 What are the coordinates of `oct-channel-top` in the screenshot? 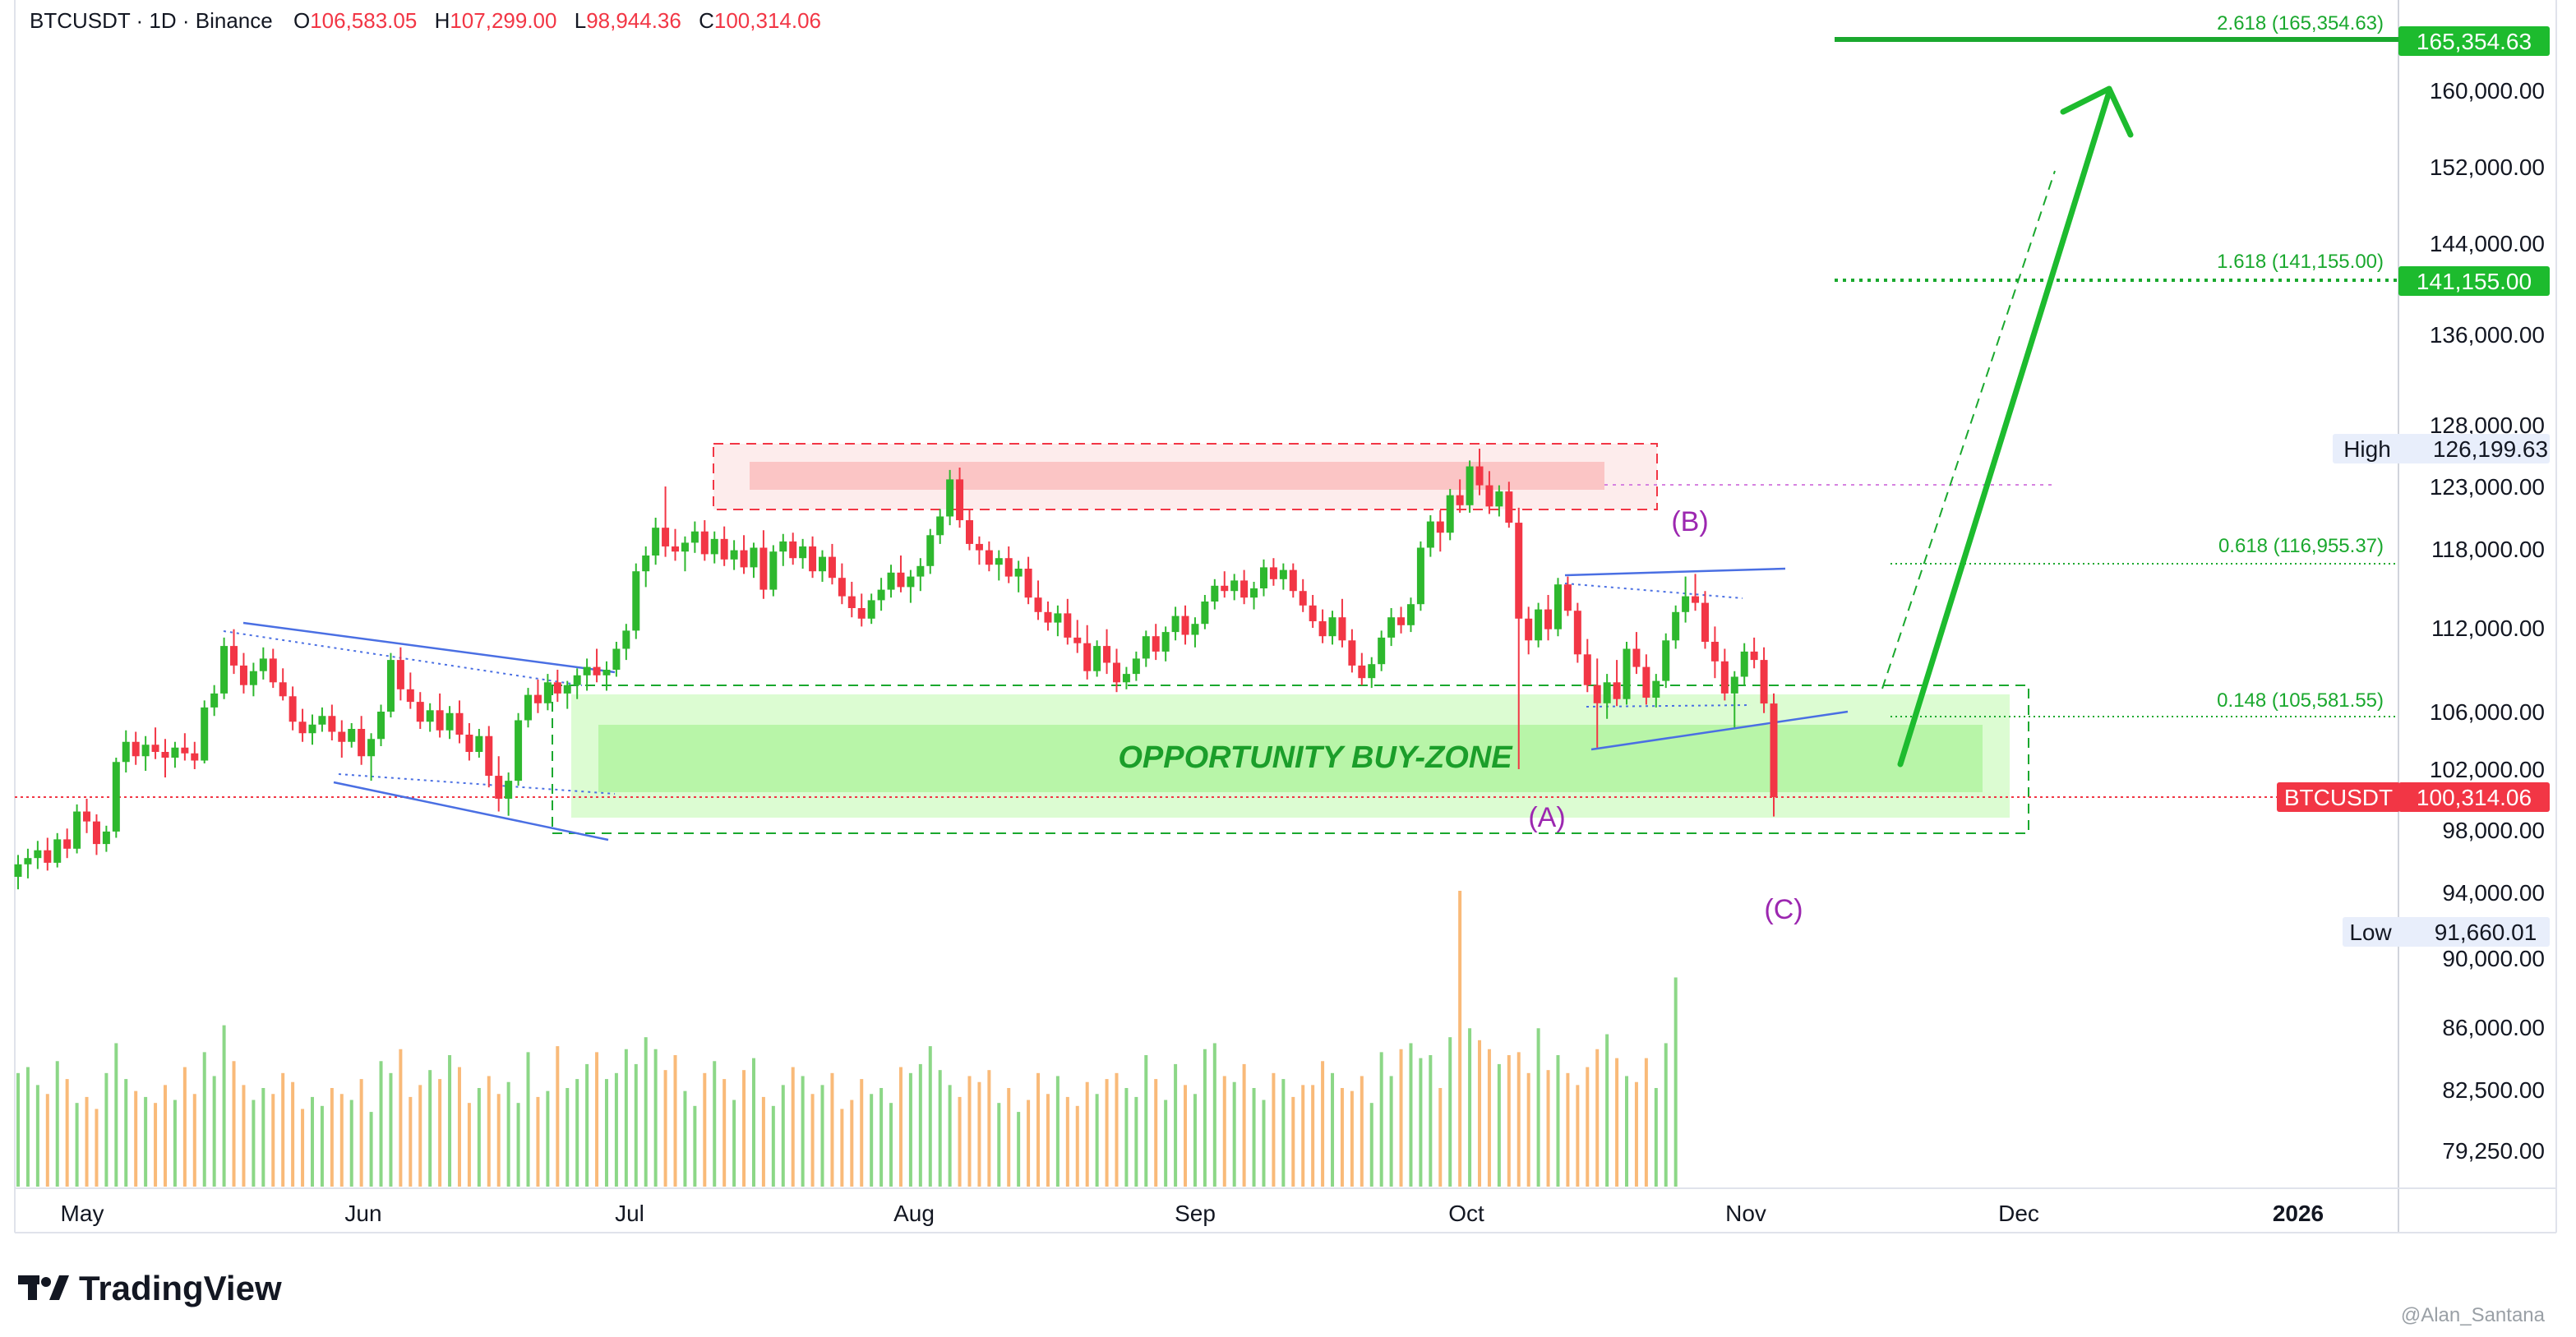 It's located at (1675, 572).